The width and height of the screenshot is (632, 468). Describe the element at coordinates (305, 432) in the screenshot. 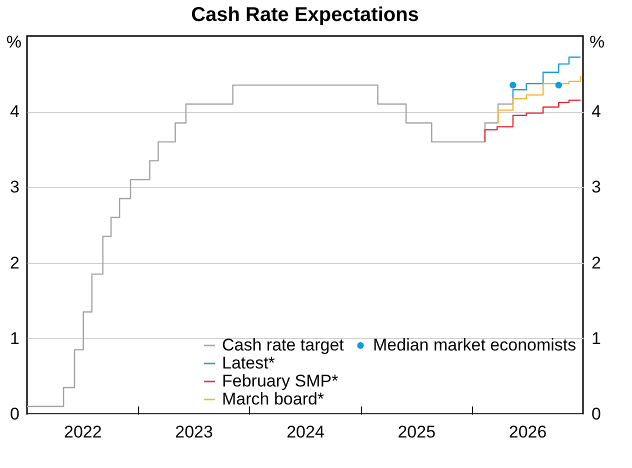

I see `x-tick-label: 2024` at that location.